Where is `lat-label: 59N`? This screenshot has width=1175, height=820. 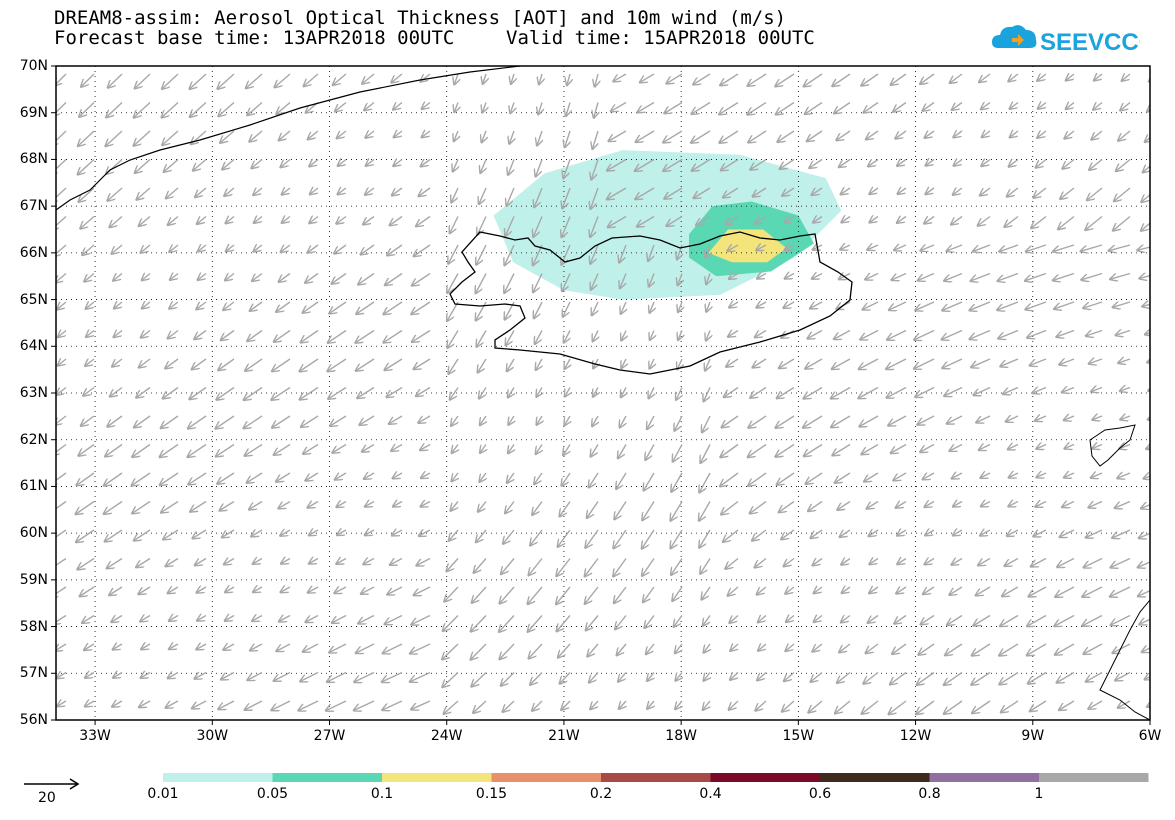
lat-label: 59N is located at coordinates (33, 579).